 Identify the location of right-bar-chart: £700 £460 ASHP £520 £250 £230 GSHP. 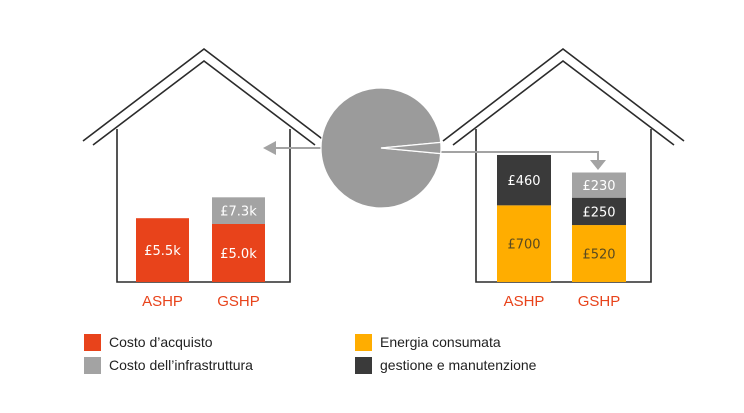
(561, 232).